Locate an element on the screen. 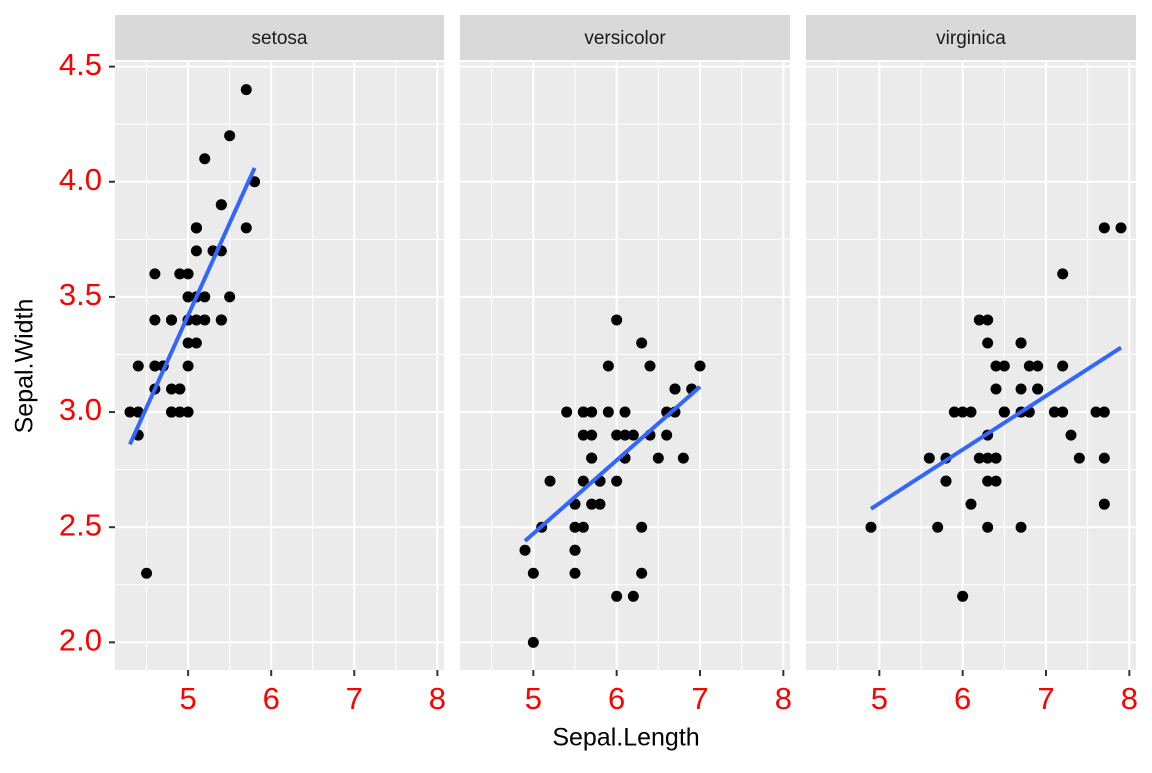 This screenshot has height=773, width=1152. x-axis-title: Sepal.Length is located at coordinates (625, 738).